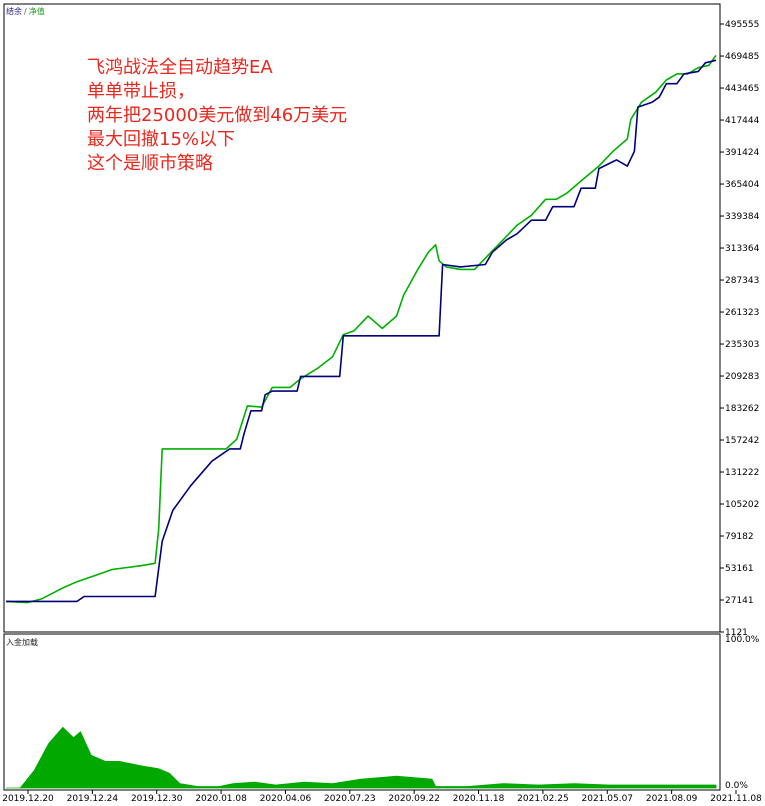  What do you see at coordinates (742, 505) in the screenshot?
I see `y-tick-label: 105202` at bounding box center [742, 505].